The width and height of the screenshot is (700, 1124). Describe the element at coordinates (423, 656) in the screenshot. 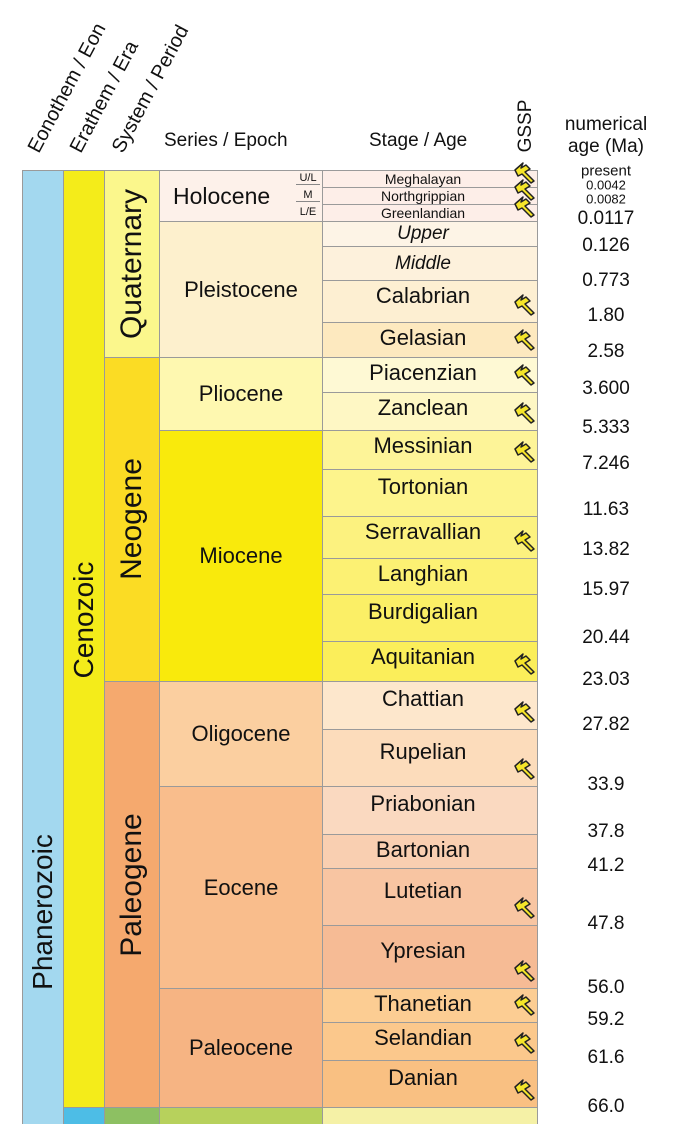

I see `stage-label: Aquitanian` at that location.